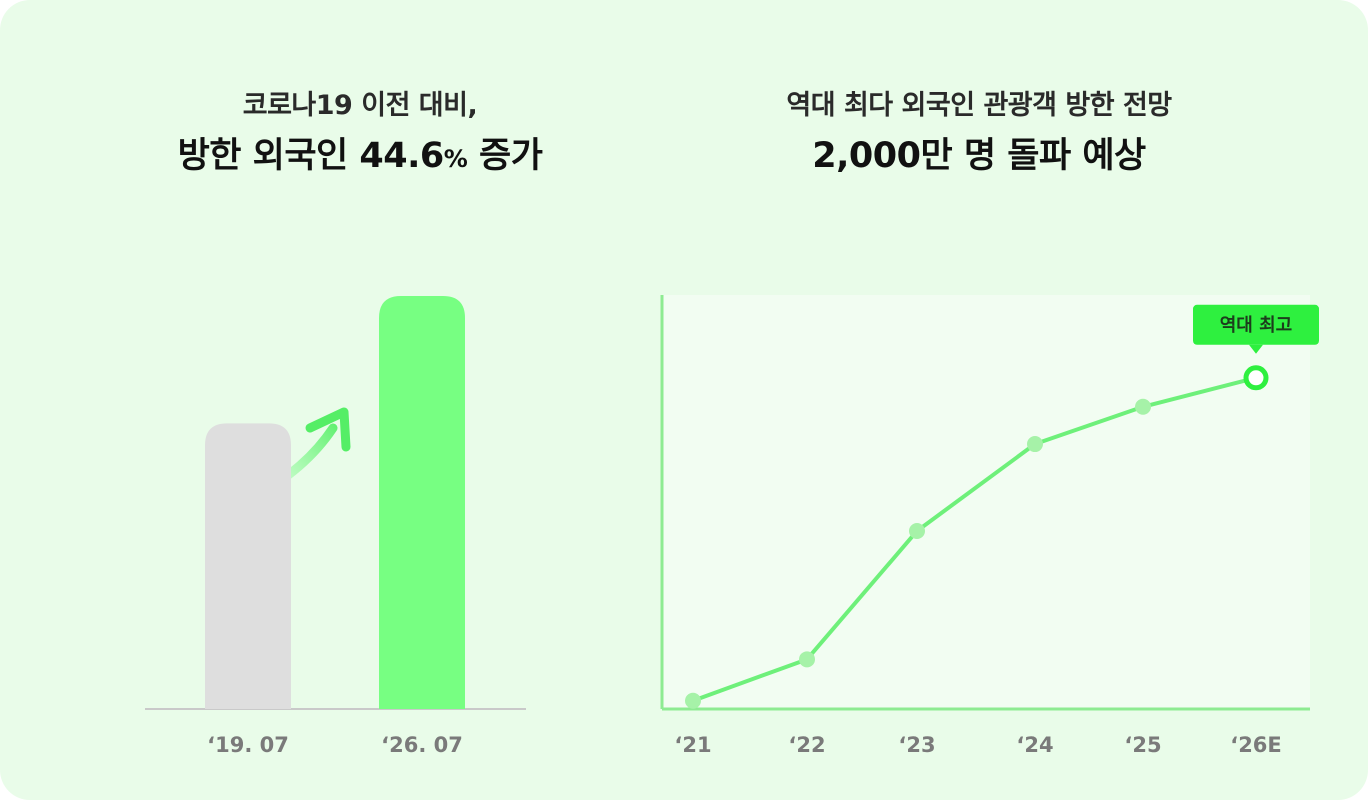 The width and height of the screenshot is (1368, 800). I want to click on left-subtitle: 코로나19 이전 대비,, so click(360, 105).